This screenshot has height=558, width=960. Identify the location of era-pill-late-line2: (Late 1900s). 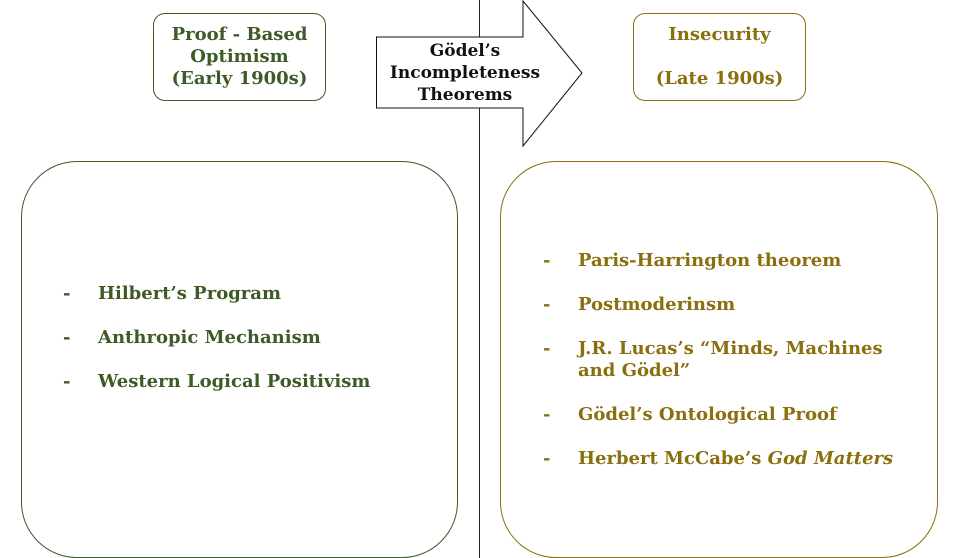
(719, 78).